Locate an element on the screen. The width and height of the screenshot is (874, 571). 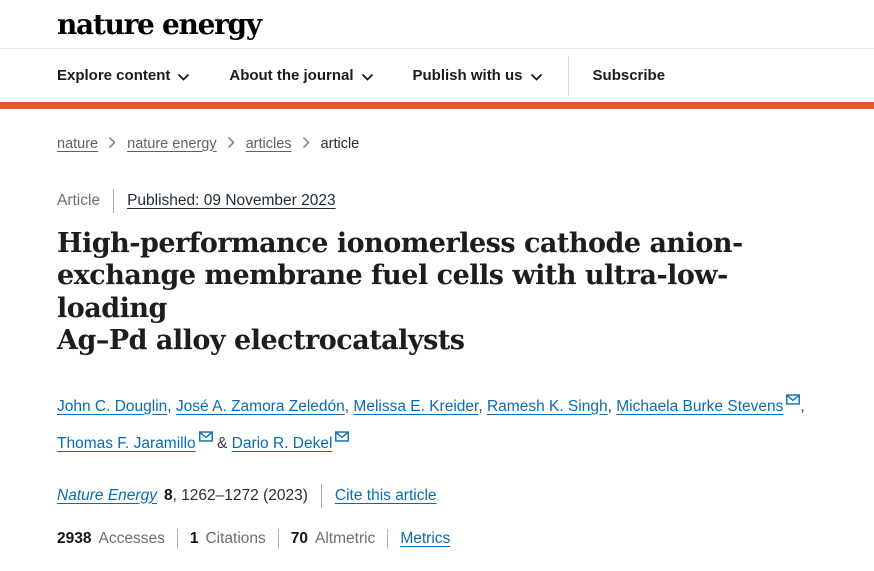
nav-item-publish-with-us: Publish with us is located at coordinates (477, 75).